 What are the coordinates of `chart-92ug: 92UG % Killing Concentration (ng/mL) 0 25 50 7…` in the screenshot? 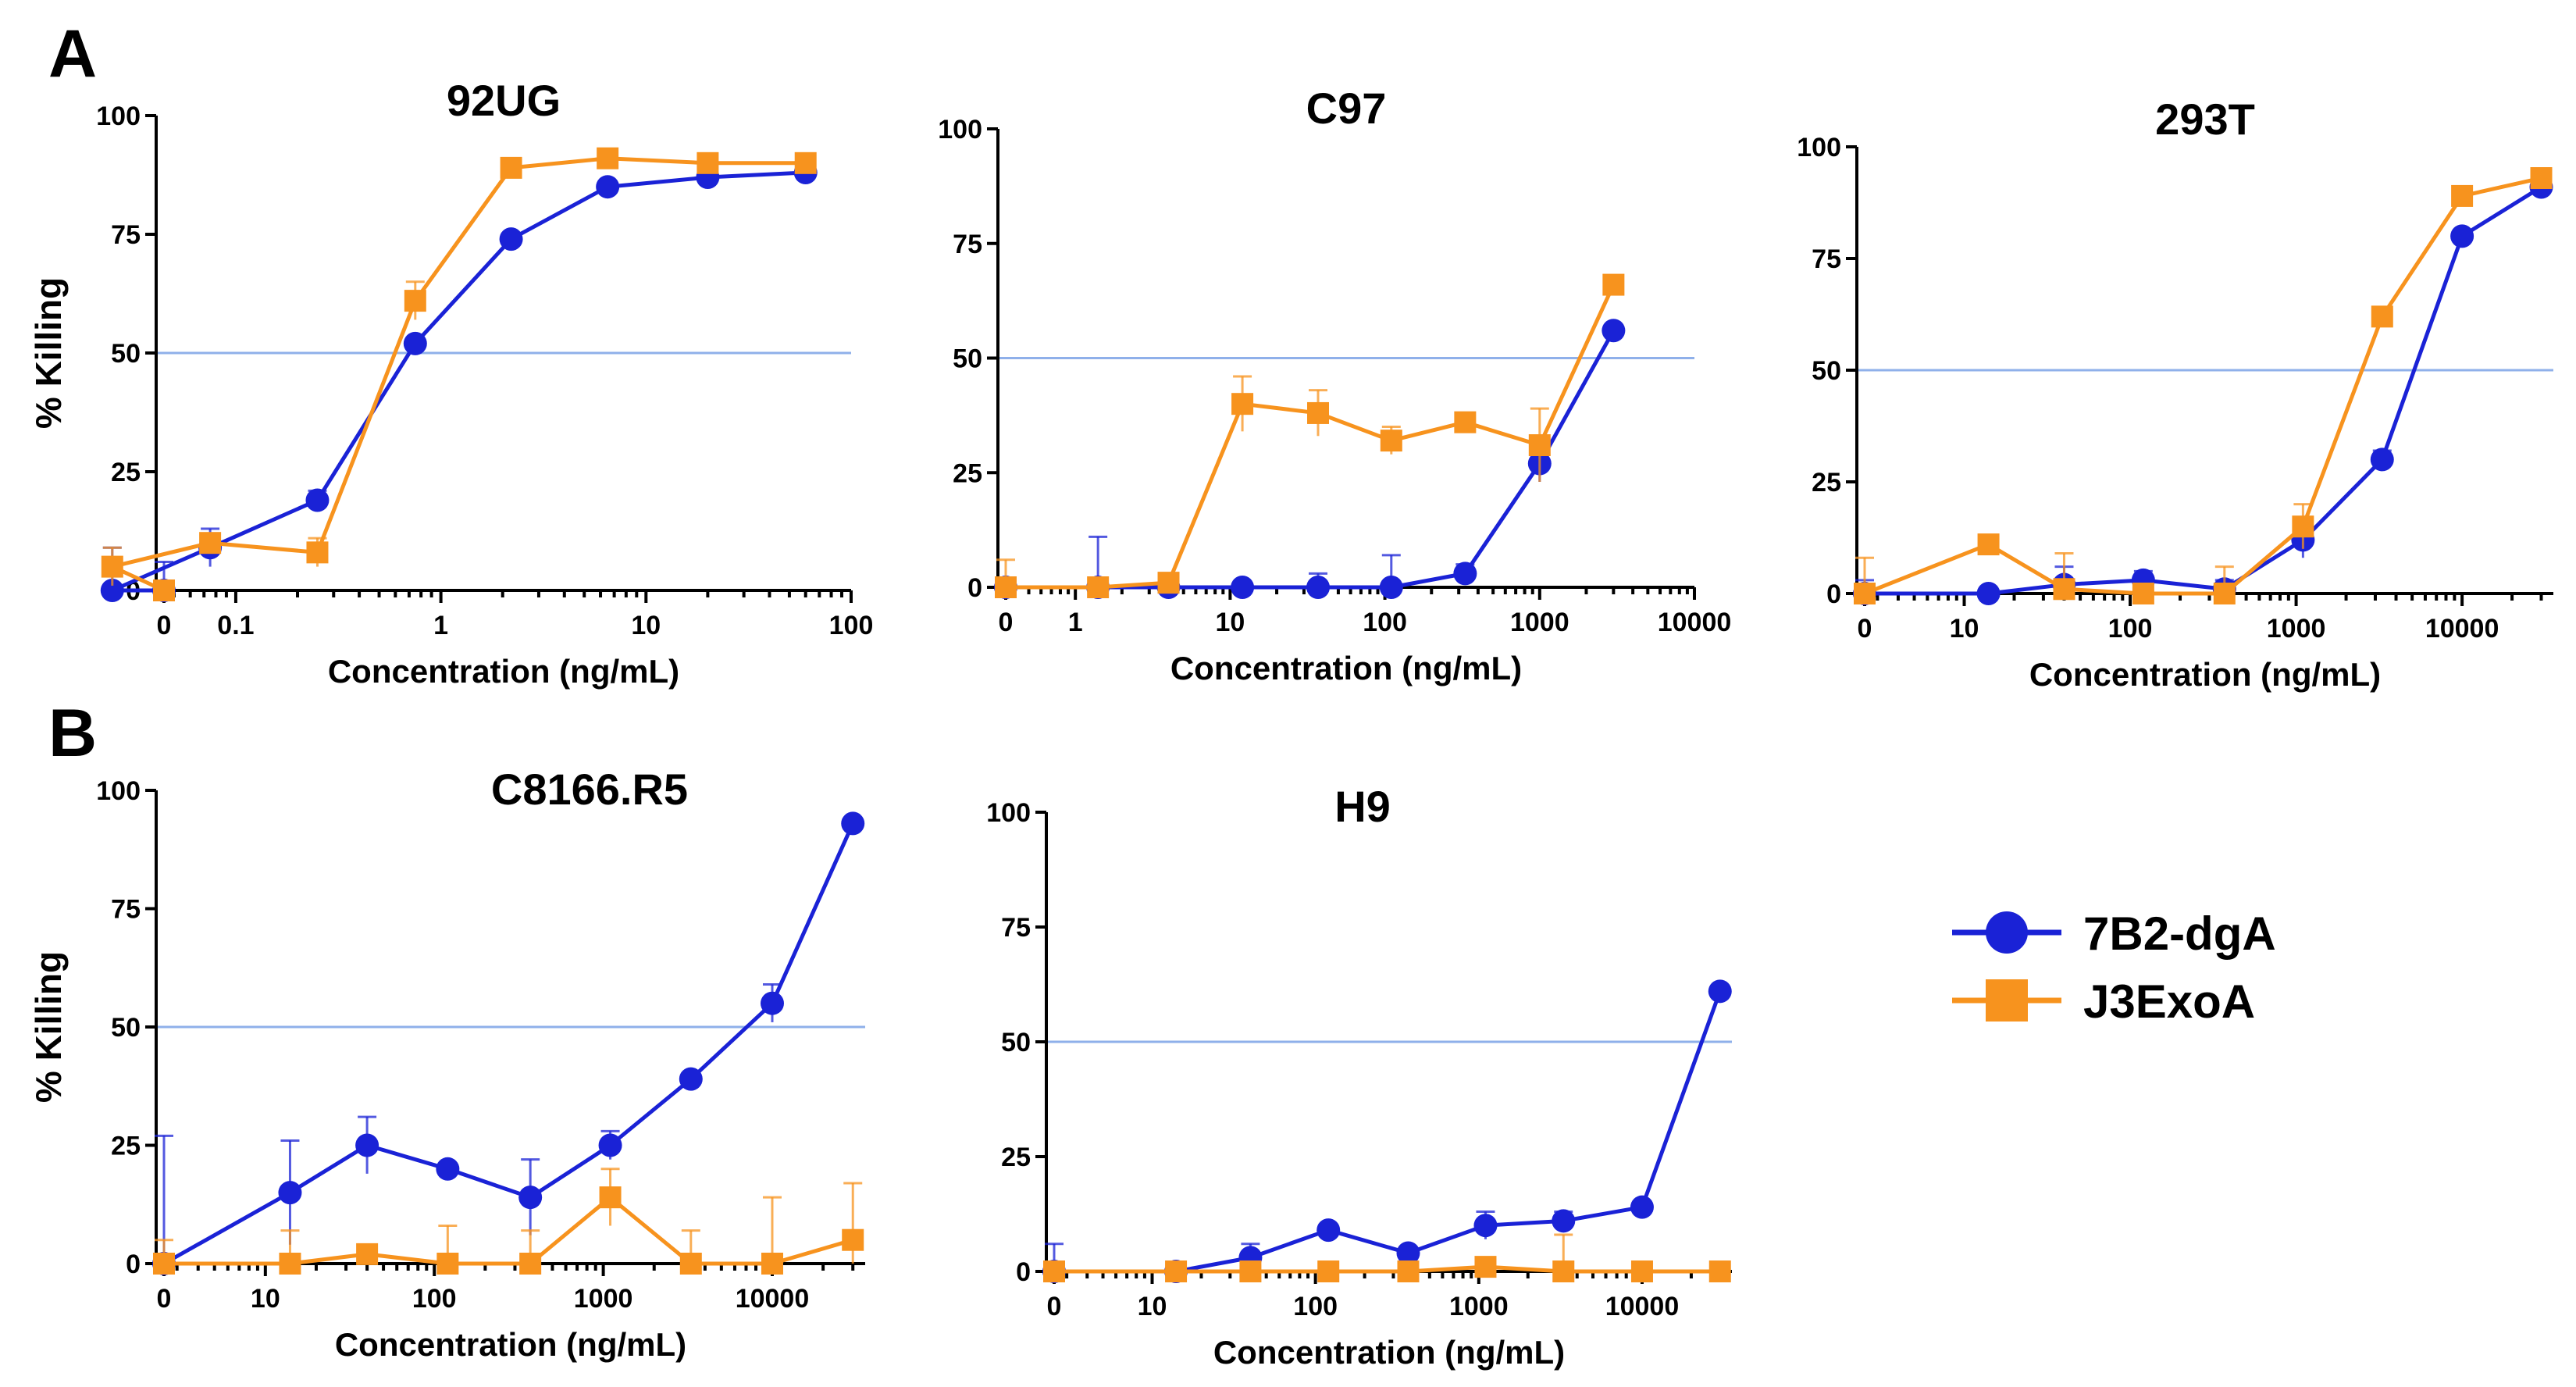 It's located at (451, 383).